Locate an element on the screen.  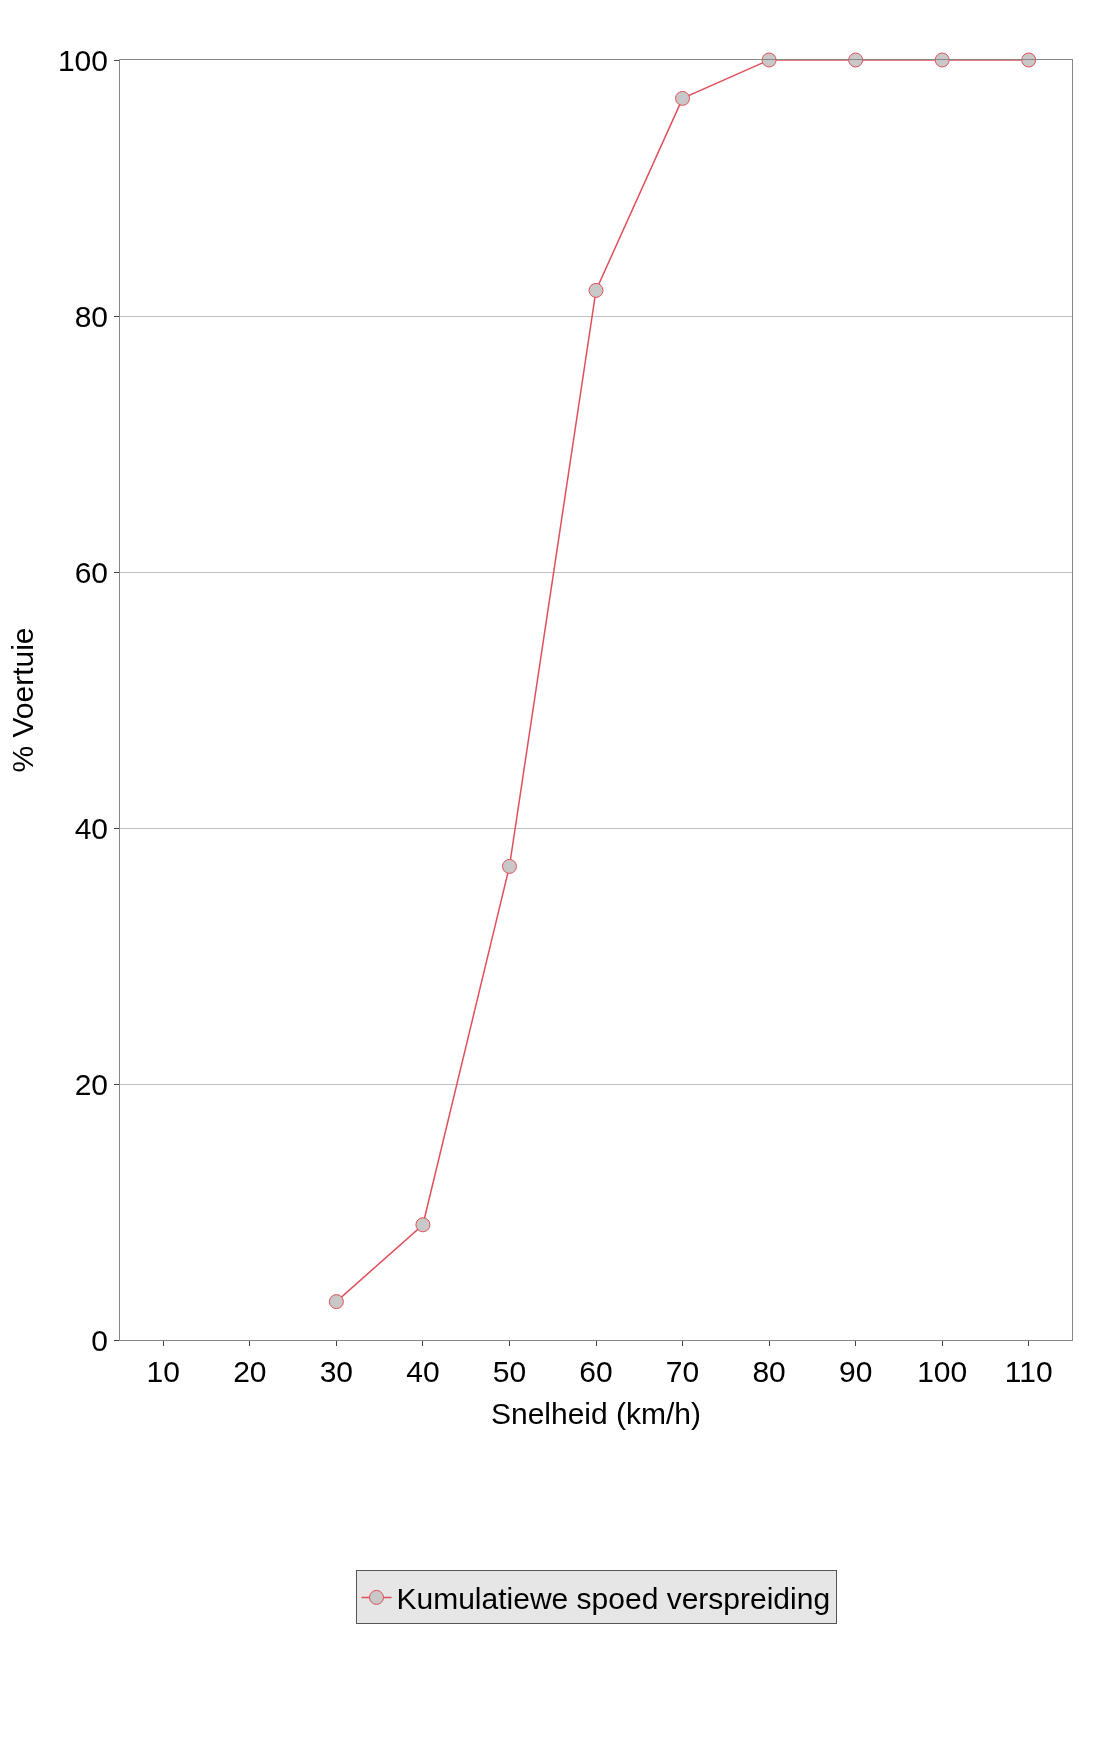
x-tick-label: 40 is located at coordinates (423, 1371).